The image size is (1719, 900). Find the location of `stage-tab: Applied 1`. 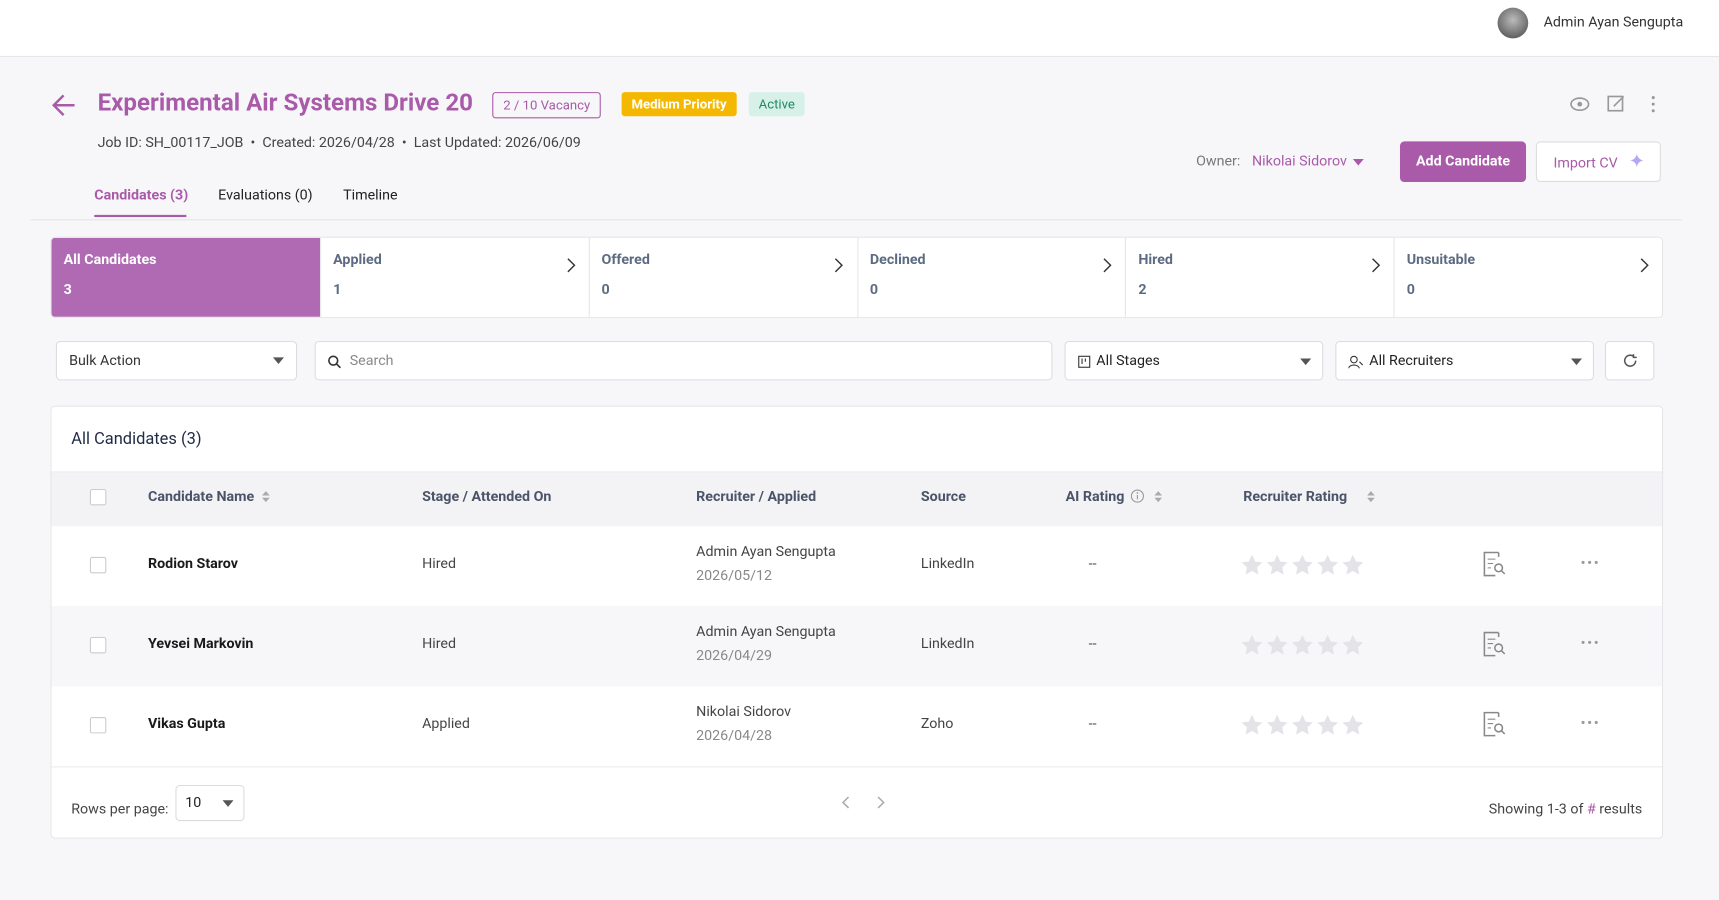

stage-tab: Applied 1 is located at coordinates (454, 277).